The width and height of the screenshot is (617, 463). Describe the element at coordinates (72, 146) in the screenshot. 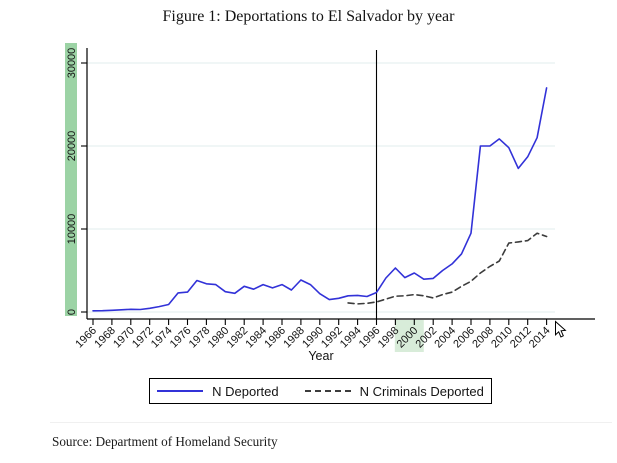

I see `y-tick-label: 20000` at that location.